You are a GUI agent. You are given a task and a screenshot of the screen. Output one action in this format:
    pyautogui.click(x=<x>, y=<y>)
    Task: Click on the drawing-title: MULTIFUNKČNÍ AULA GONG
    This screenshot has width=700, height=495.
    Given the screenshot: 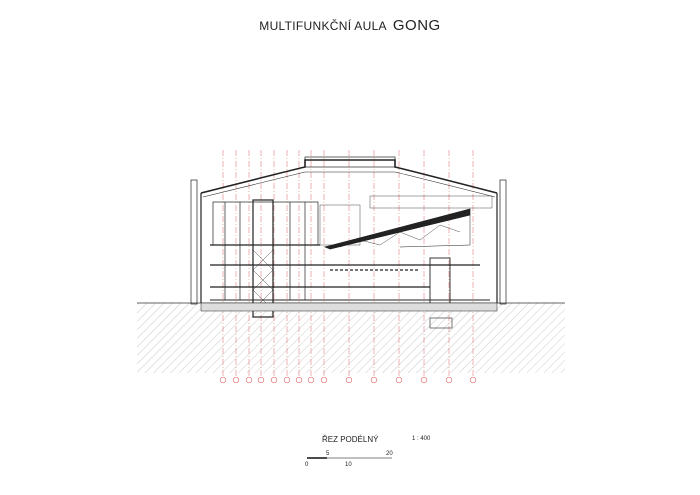 What is the action you would take?
    pyautogui.click(x=350, y=26)
    